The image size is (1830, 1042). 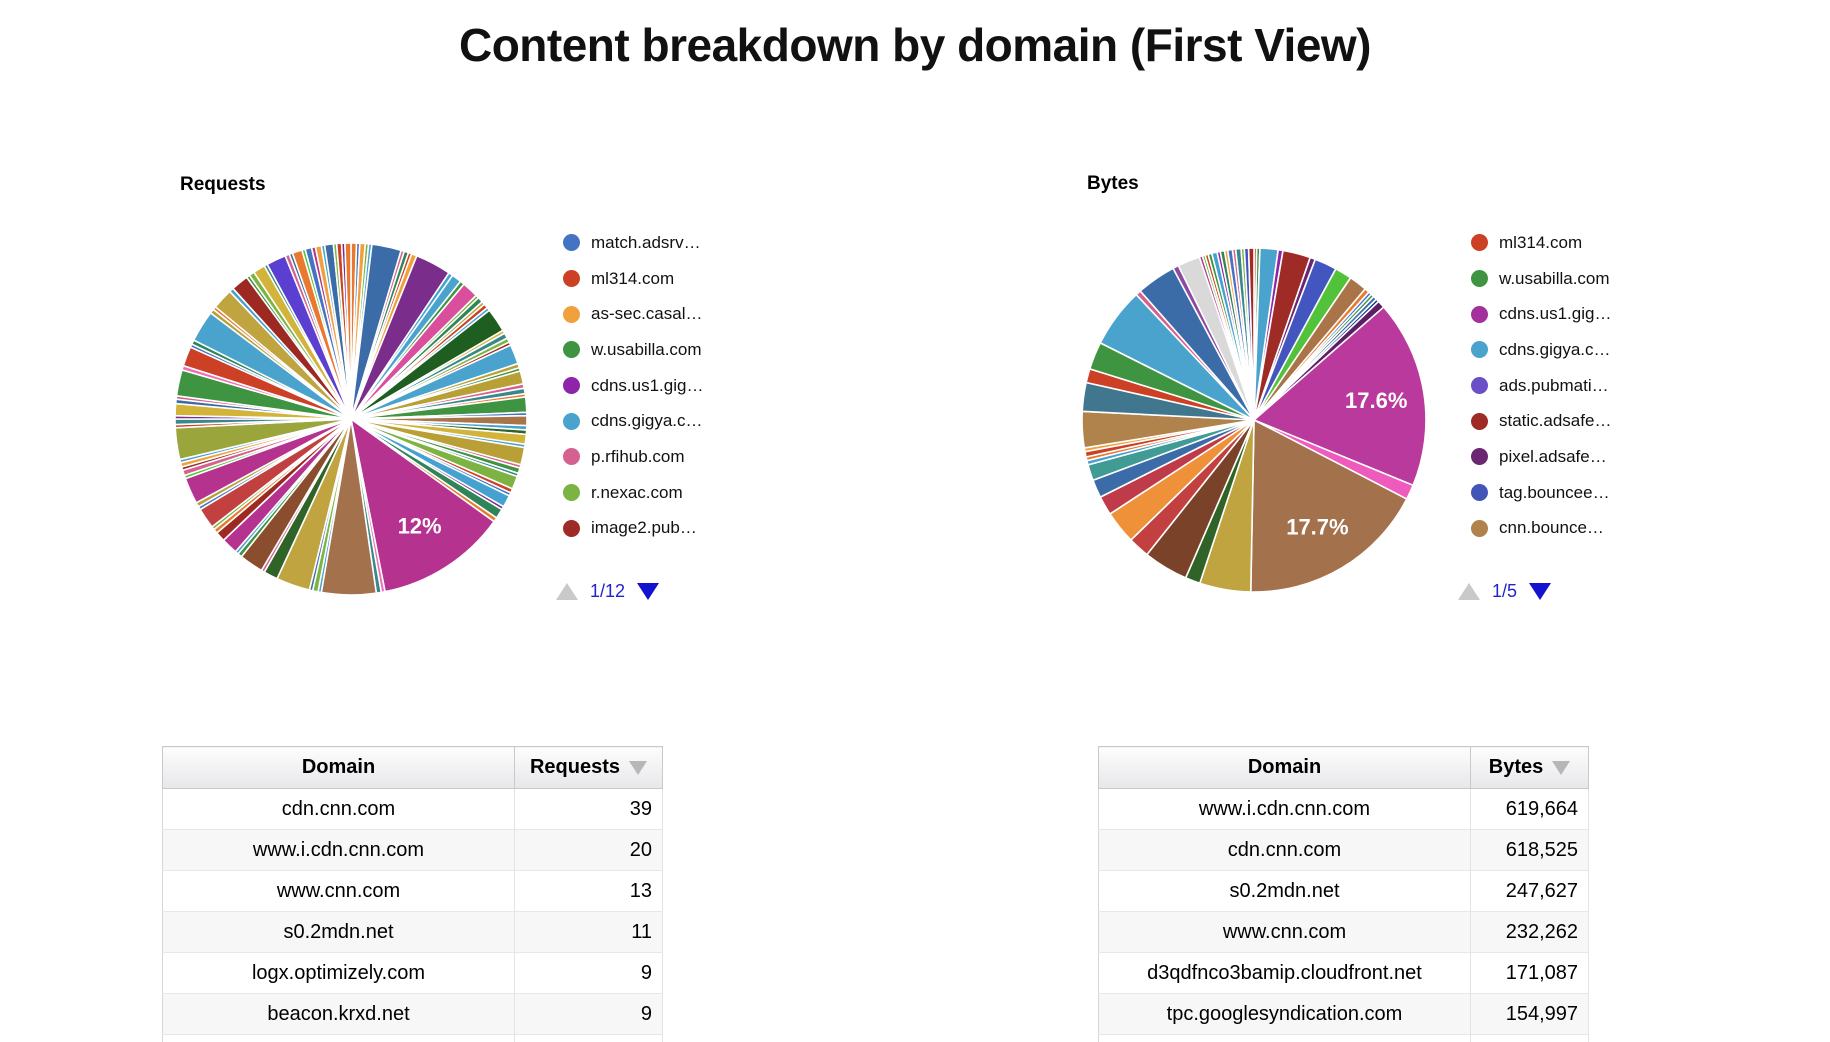 I want to click on value-cell: 9, so click(x=588, y=973).